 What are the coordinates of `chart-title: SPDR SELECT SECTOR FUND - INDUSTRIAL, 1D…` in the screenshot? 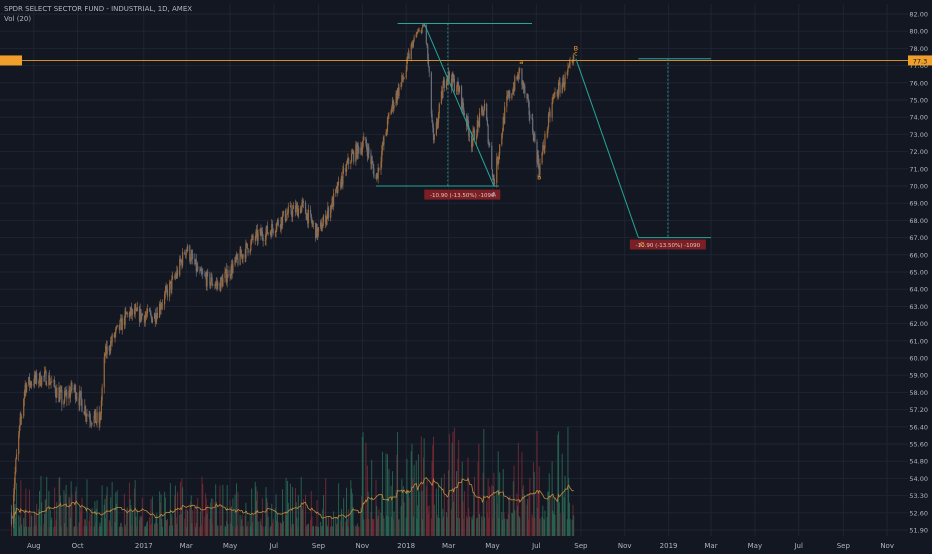 It's located at (98, 9).